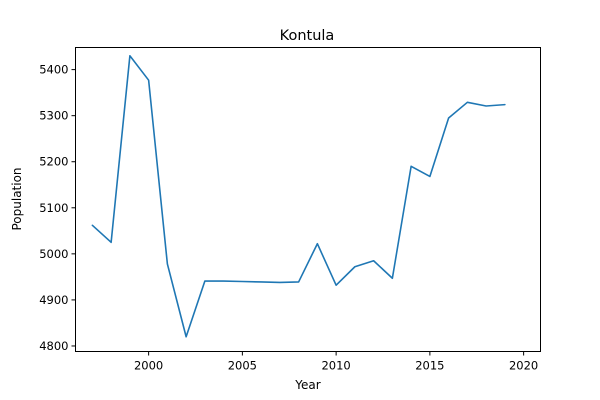 The width and height of the screenshot is (600, 400). I want to click on y-axis: 4800 4900 5000 5100 5200 5300 5400, so click(57, 208).